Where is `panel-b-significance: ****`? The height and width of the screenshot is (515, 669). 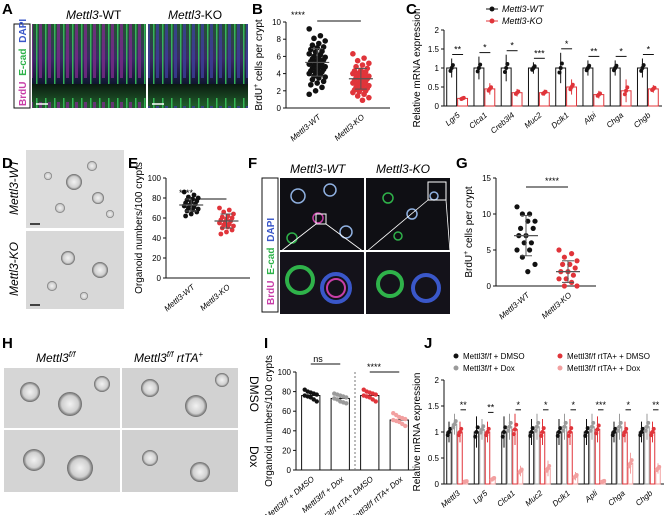 panel-b-significance: **** is located at coordinates (298, 15).